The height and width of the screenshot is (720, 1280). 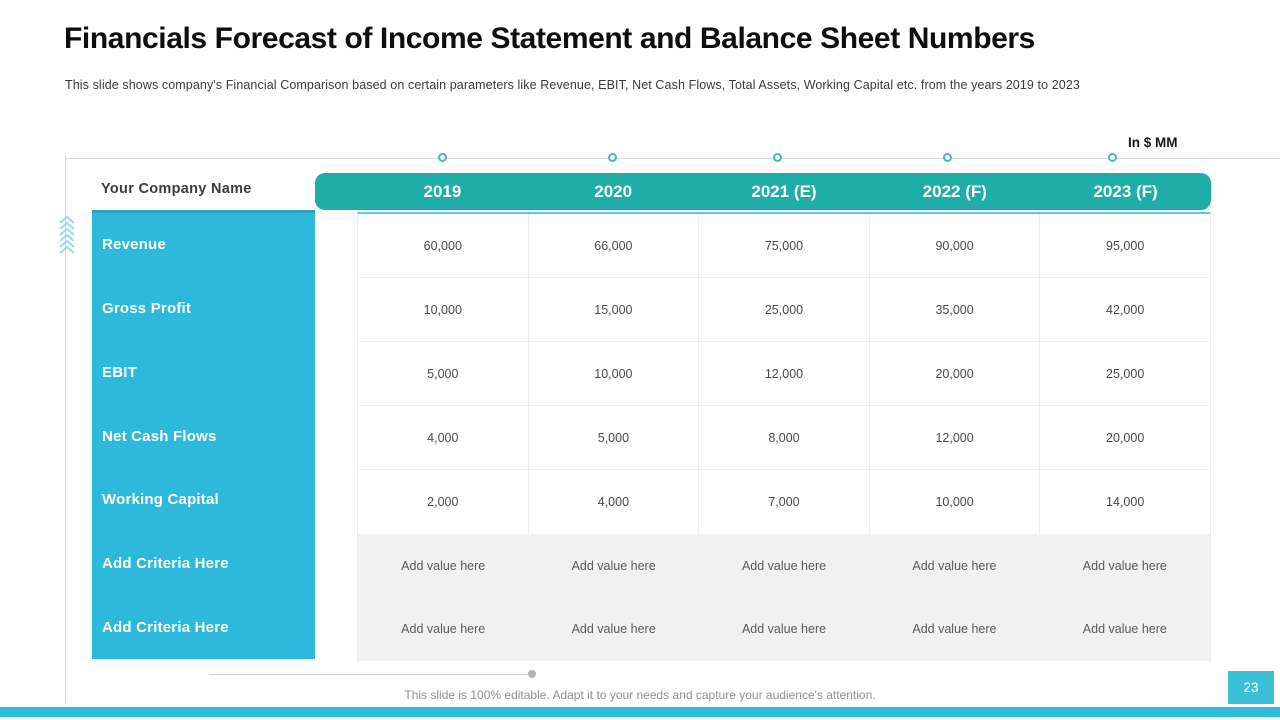 I want to click on cell-revenue-2019: 60,000, so click(x=443, y=245).